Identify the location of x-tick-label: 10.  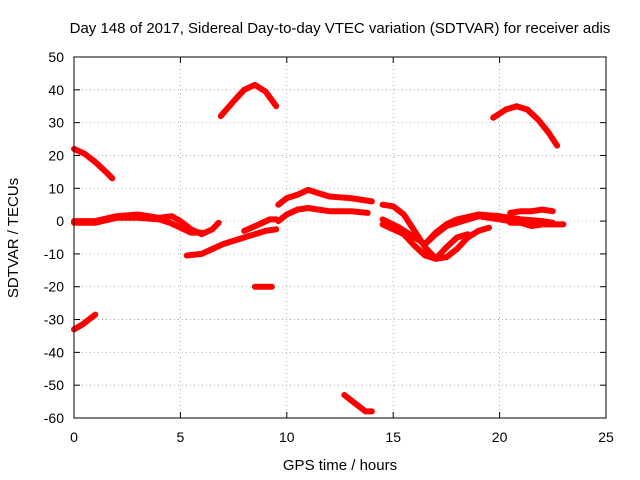
(287, 437).